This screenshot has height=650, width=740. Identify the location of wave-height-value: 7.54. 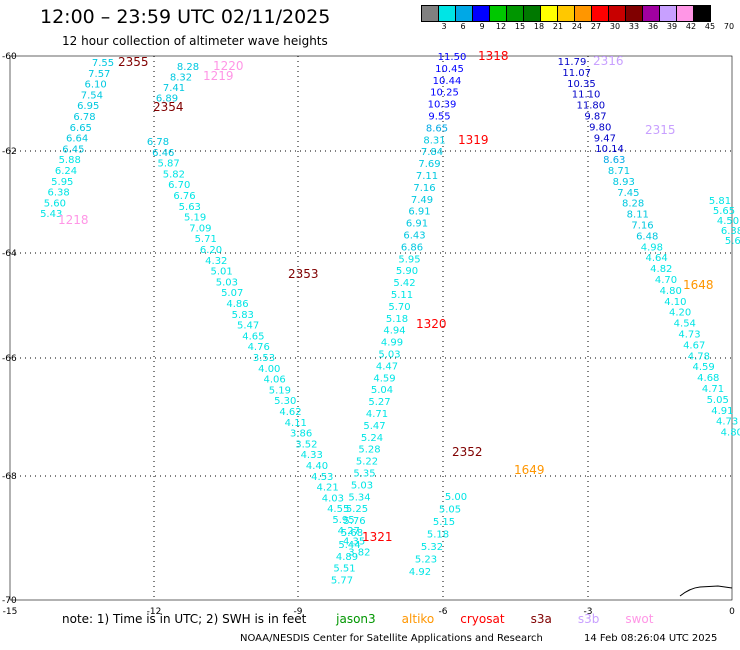
(92, 95).